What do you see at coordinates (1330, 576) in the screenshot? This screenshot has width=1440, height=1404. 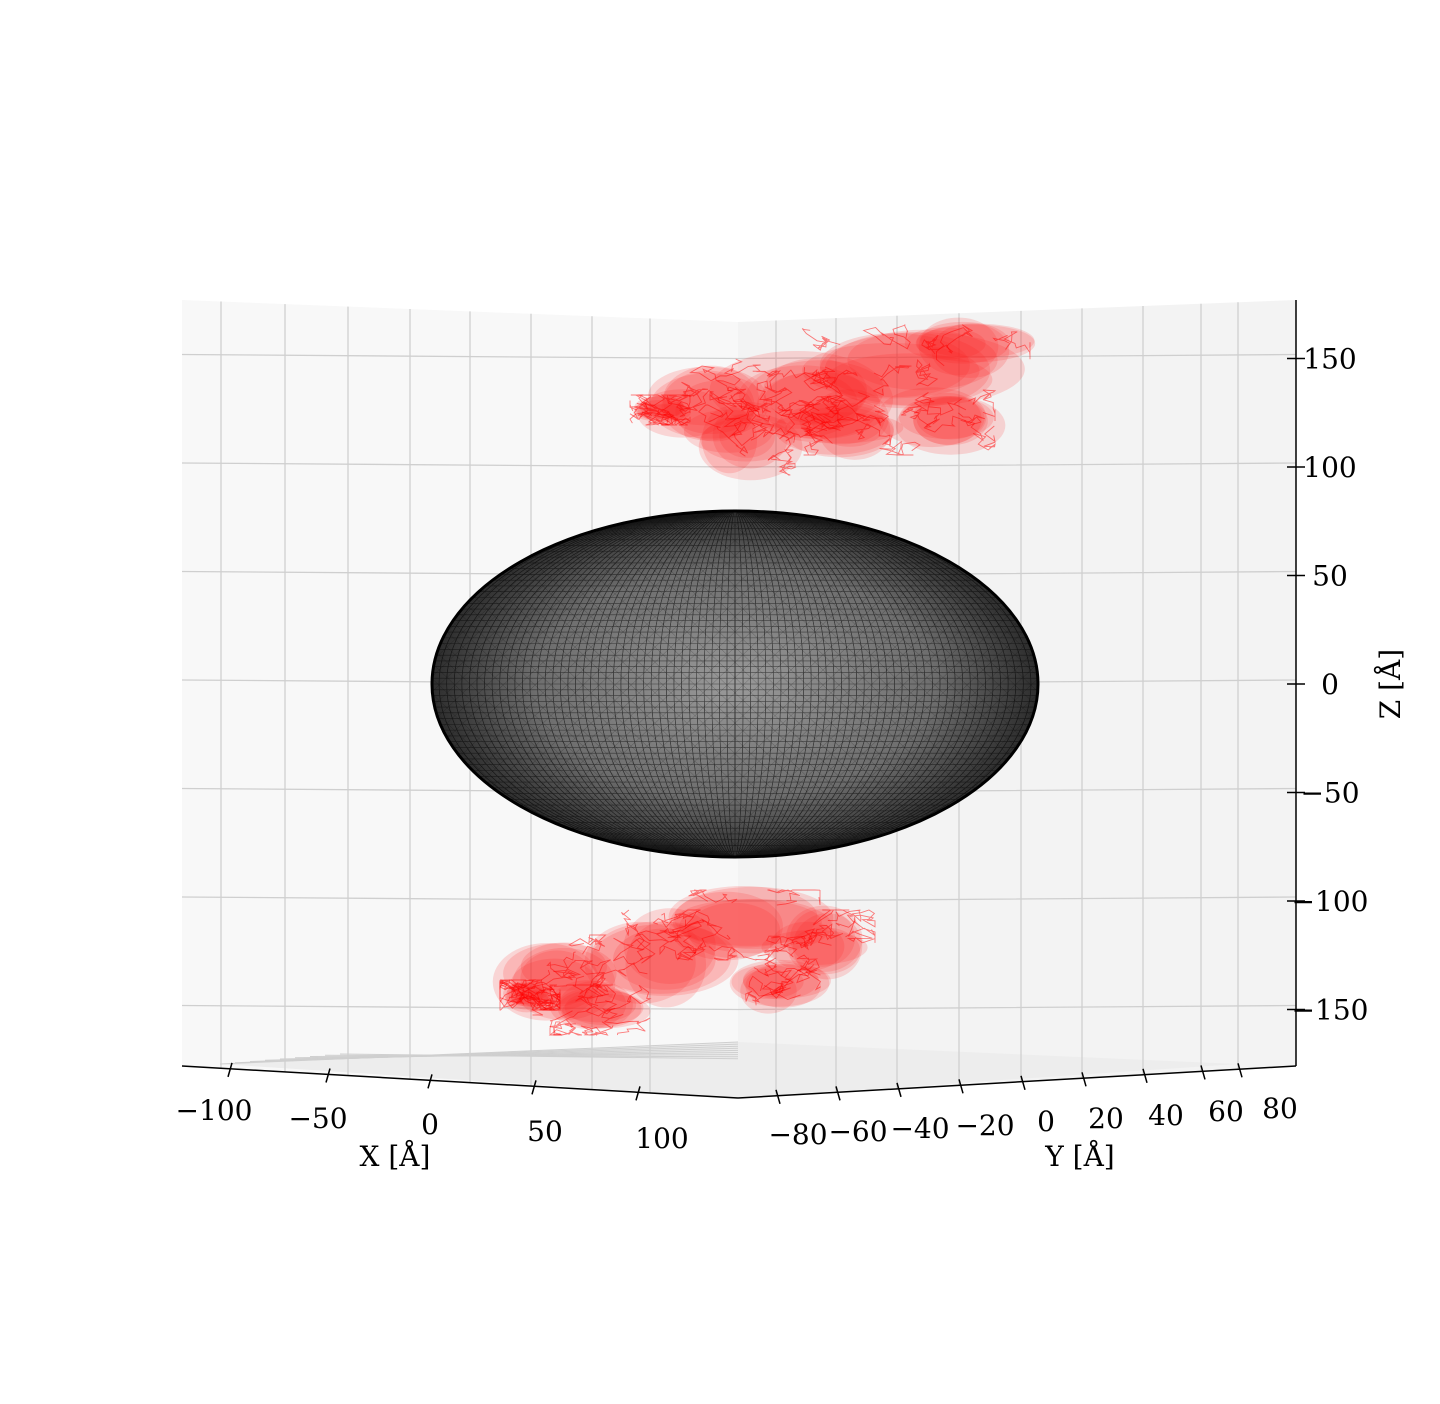 I see `z-tick-label: 50` at bounding box center [1330, 576].